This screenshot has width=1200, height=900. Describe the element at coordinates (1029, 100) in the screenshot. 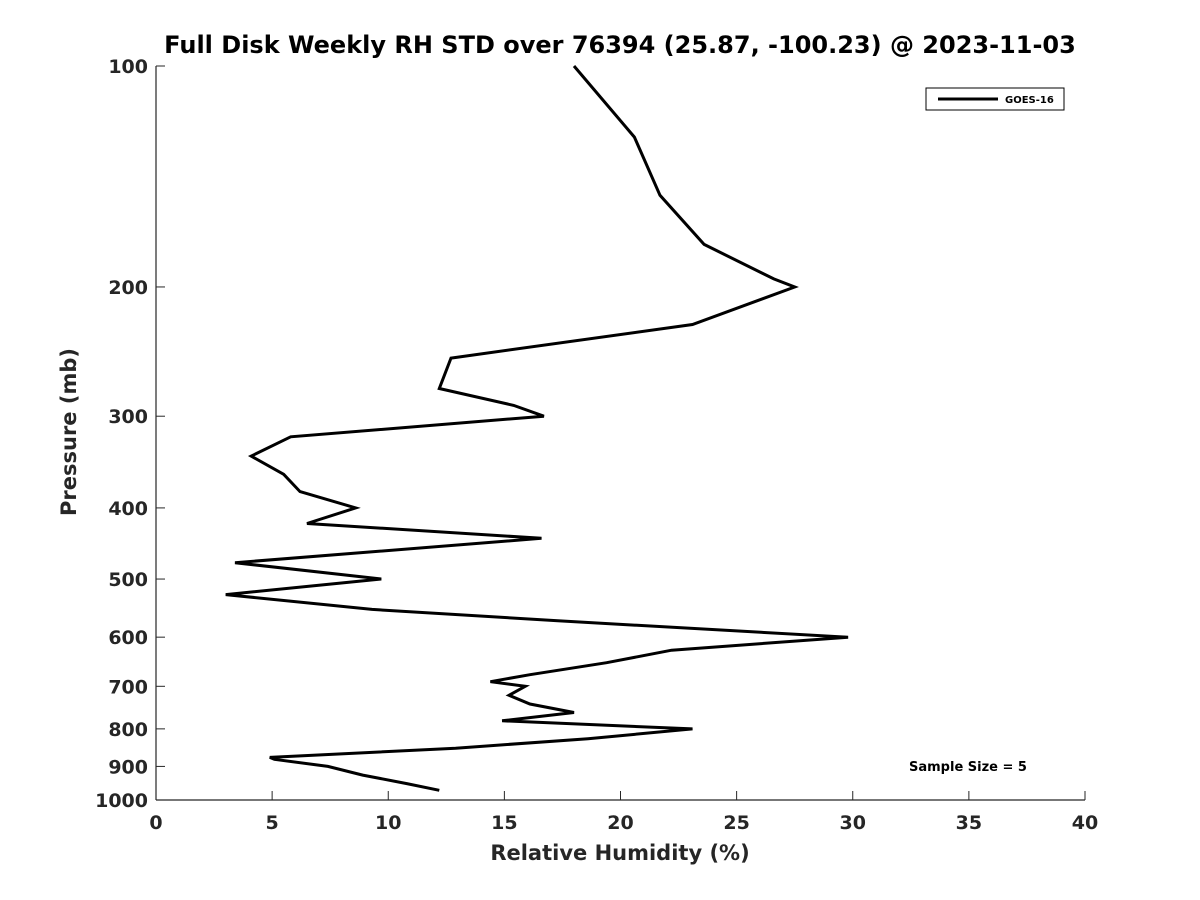

I see `legend-label-goes-16: GOES-16` at that location.